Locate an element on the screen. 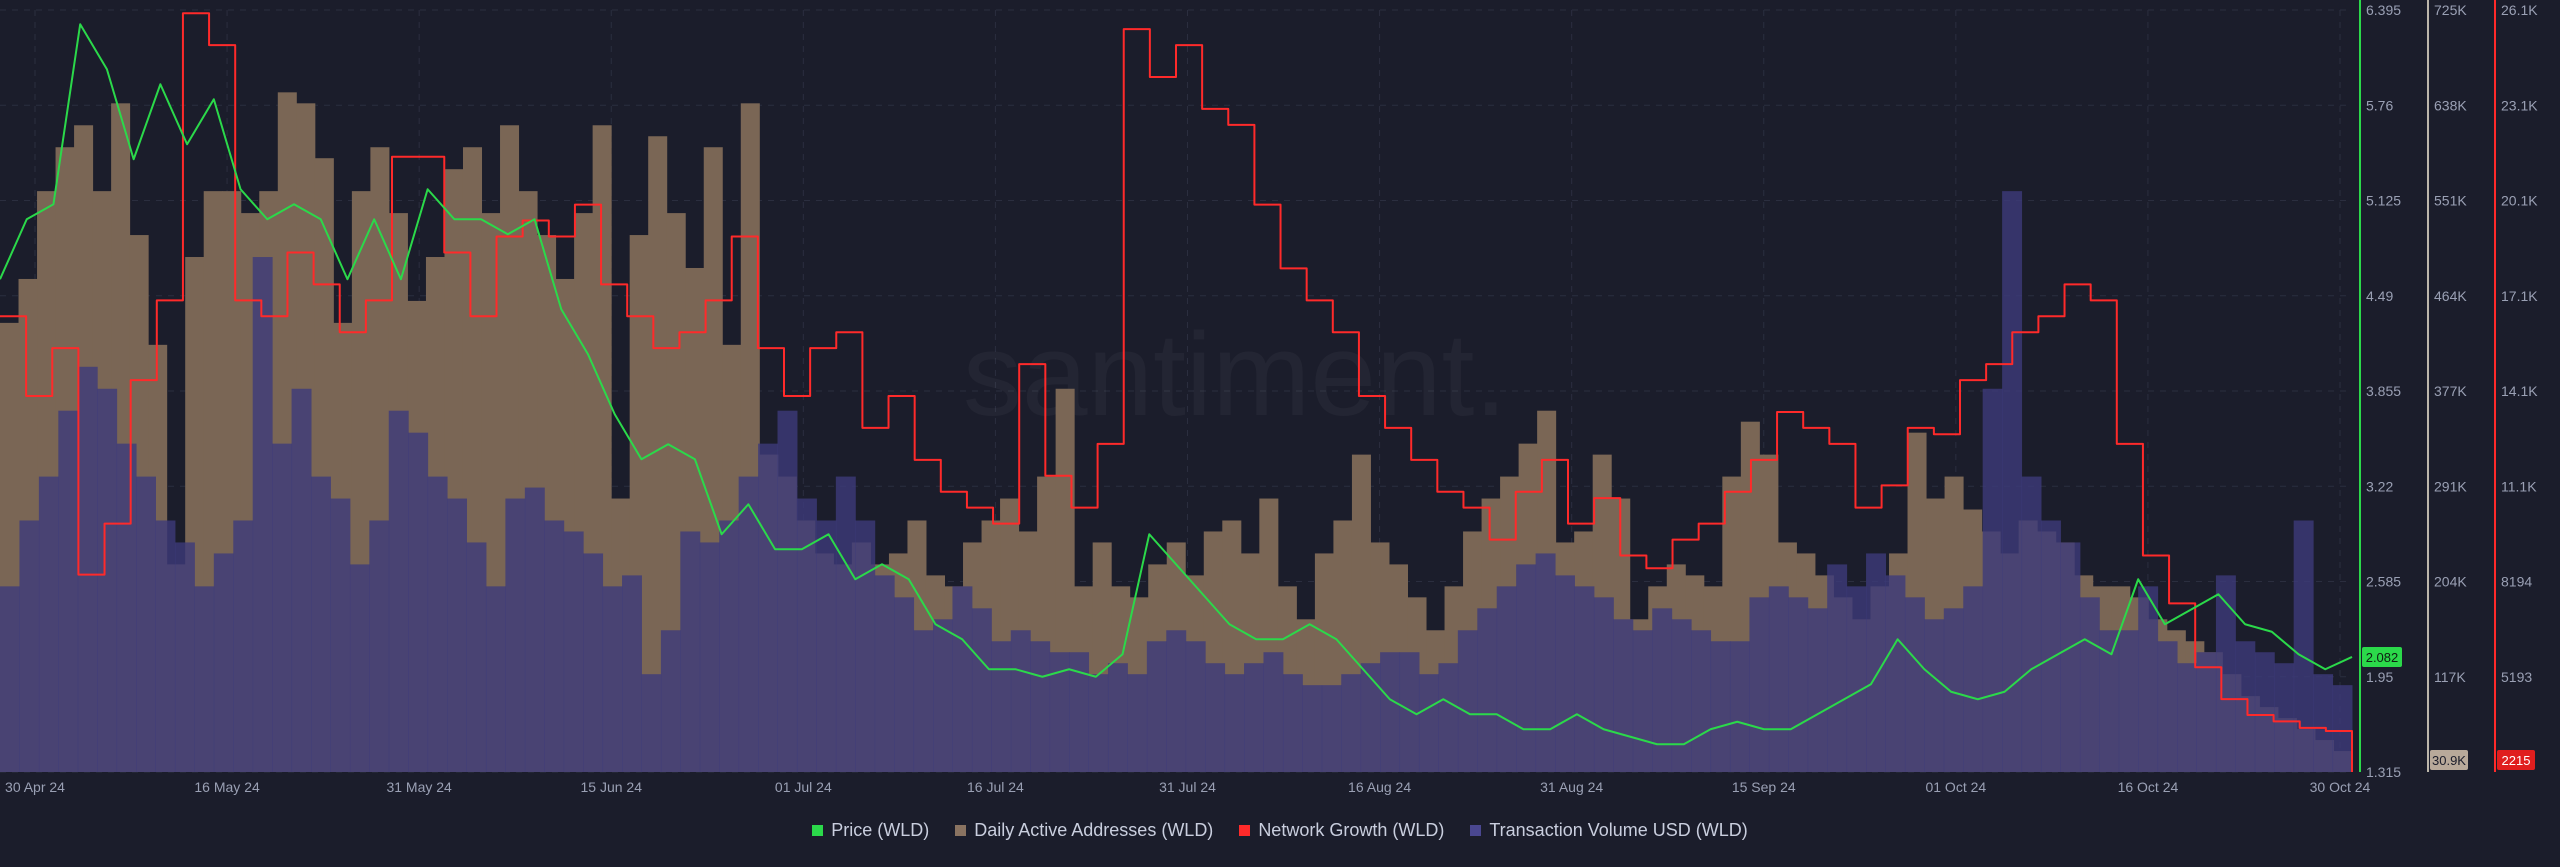 Image resolution: width=2560 pixels, height=867 pixels. price-tick-label: 4.49 is located at coordinates (2379, 296).